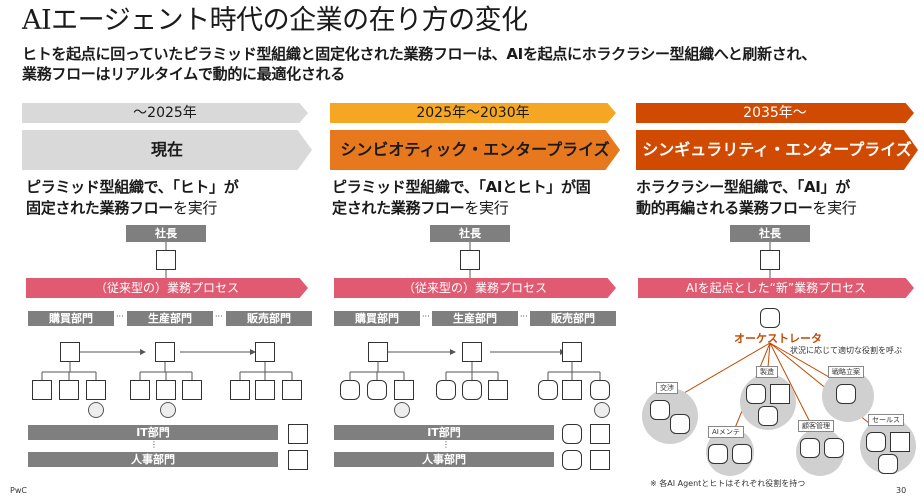 The width and height of the screenshot is (924, 502). Describe the element at coordinates (153, 432) in the screenshot. I see `it-dept-bar-1: IT部門` at that location.